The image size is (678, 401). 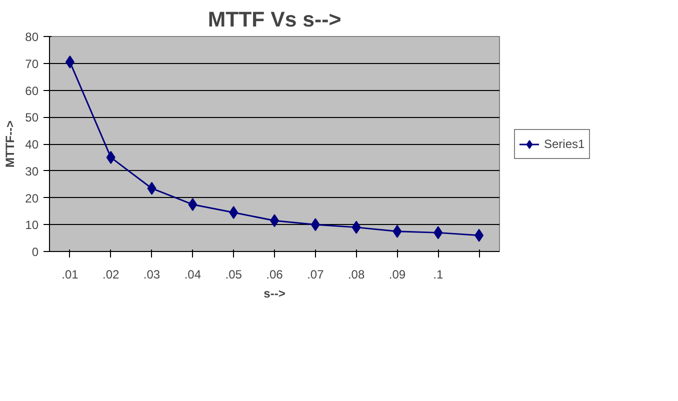 I want to click on x-tick-label: .02, so click(x=111, y=275).